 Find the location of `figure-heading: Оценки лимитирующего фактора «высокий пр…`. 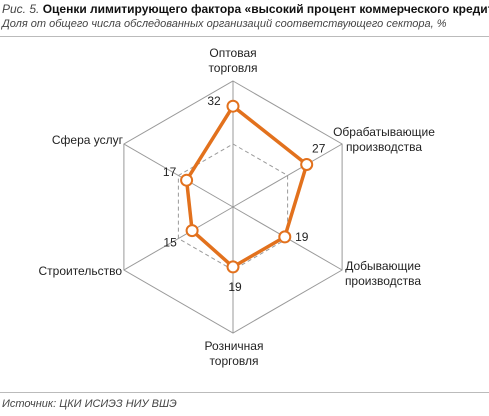

figure-heading: Оценки лимитирующего фактора «высокий пр… is located at coordinates (265, 9).